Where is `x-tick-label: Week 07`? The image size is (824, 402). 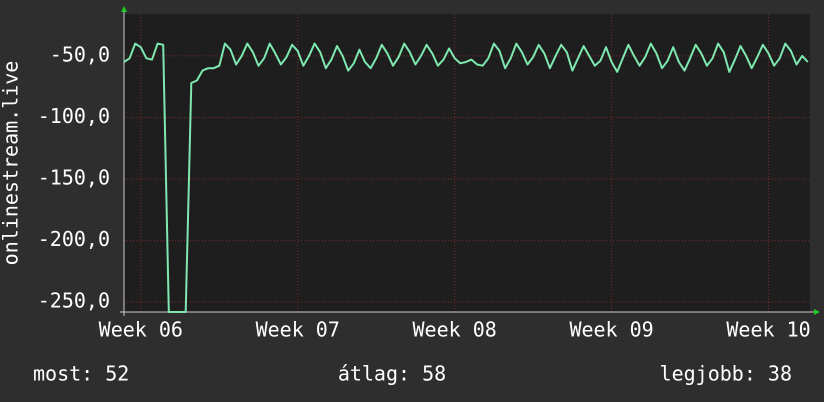 x-tick-label: Week 07 is located at coordinates (298, 330).